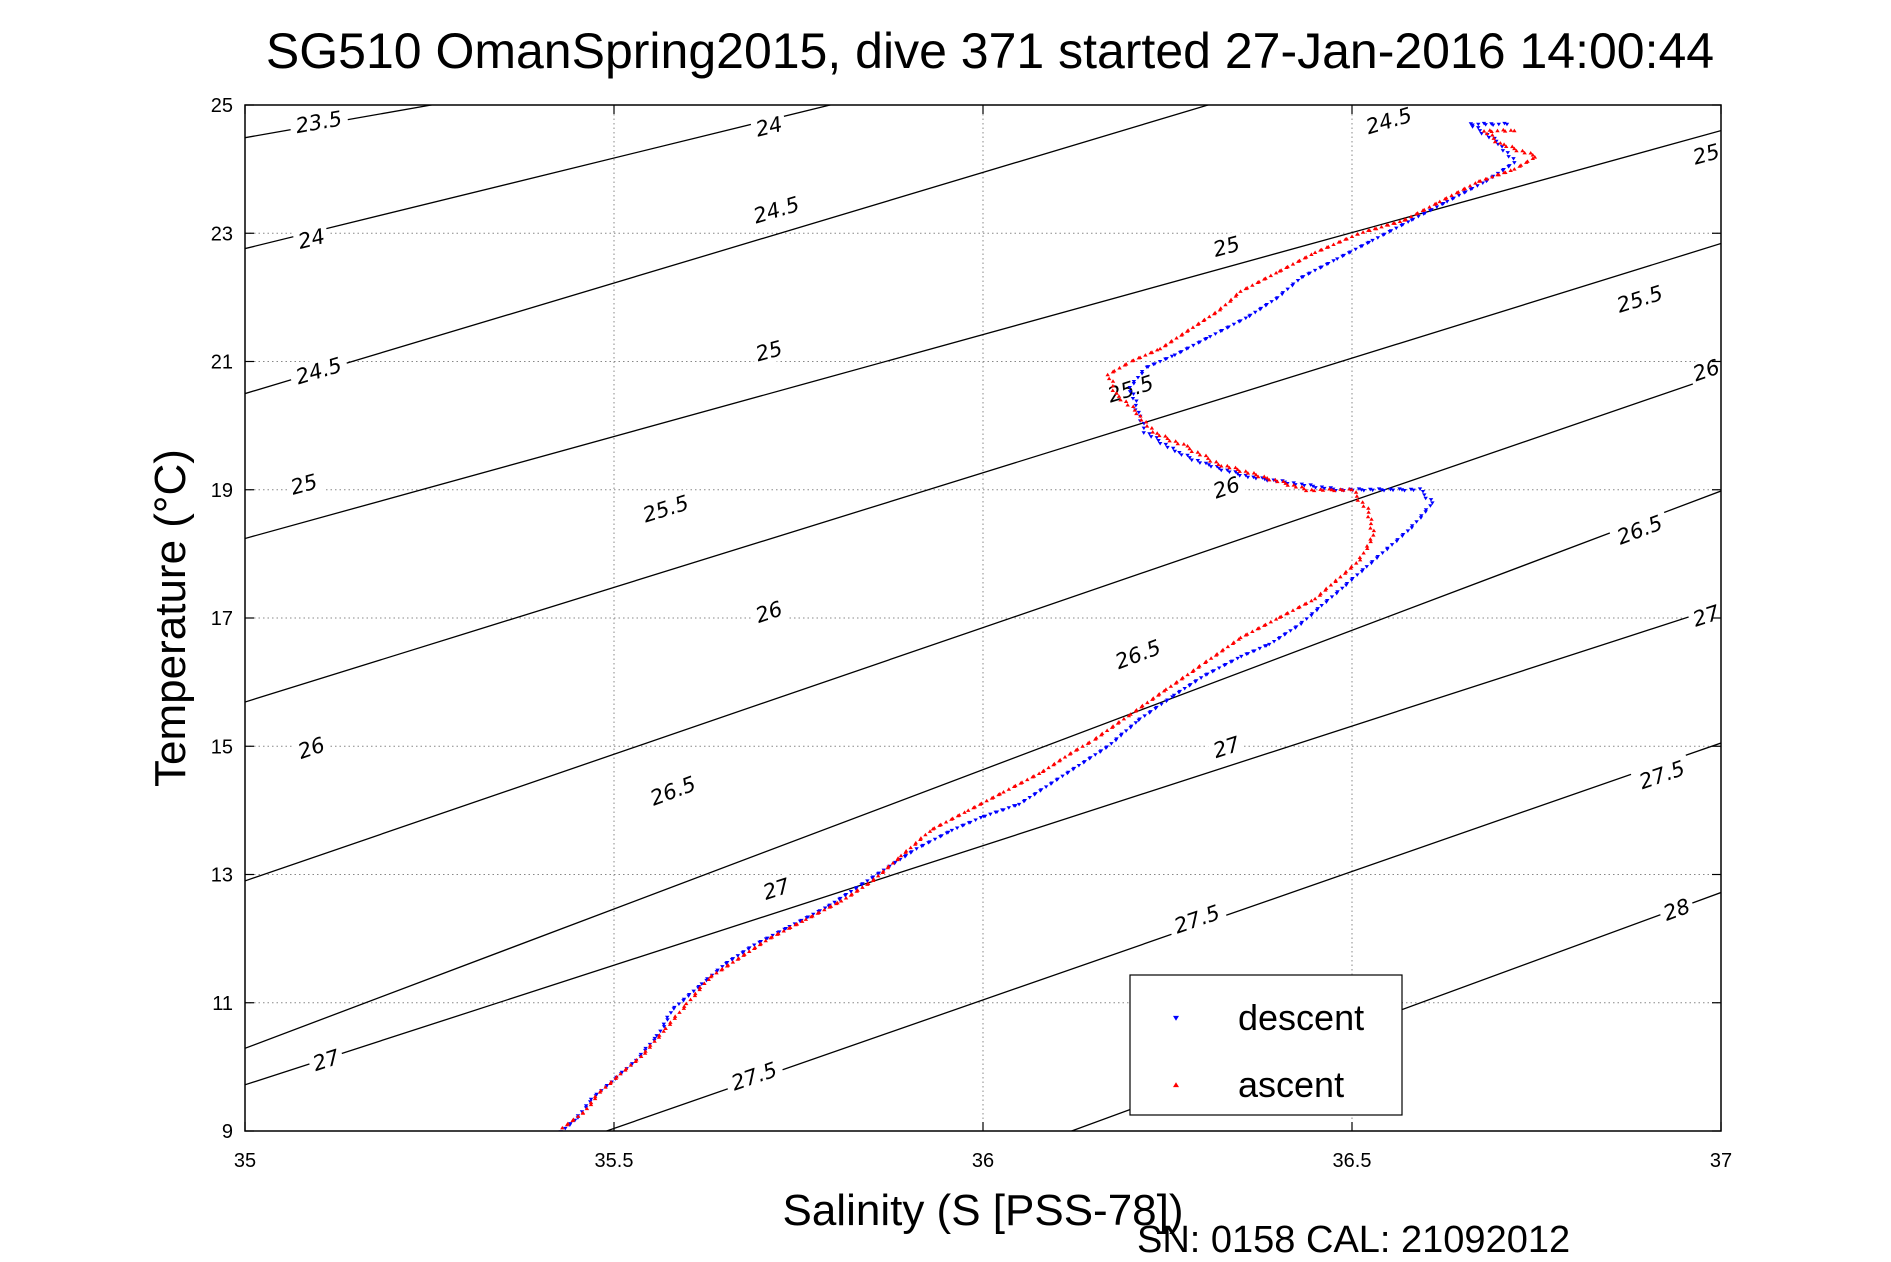 The height and width of the screenshot is (1262, 1891). Describe the element at coordinates (1266, 1045) in the screenshot. I see `legend: descent ascent` at that location.